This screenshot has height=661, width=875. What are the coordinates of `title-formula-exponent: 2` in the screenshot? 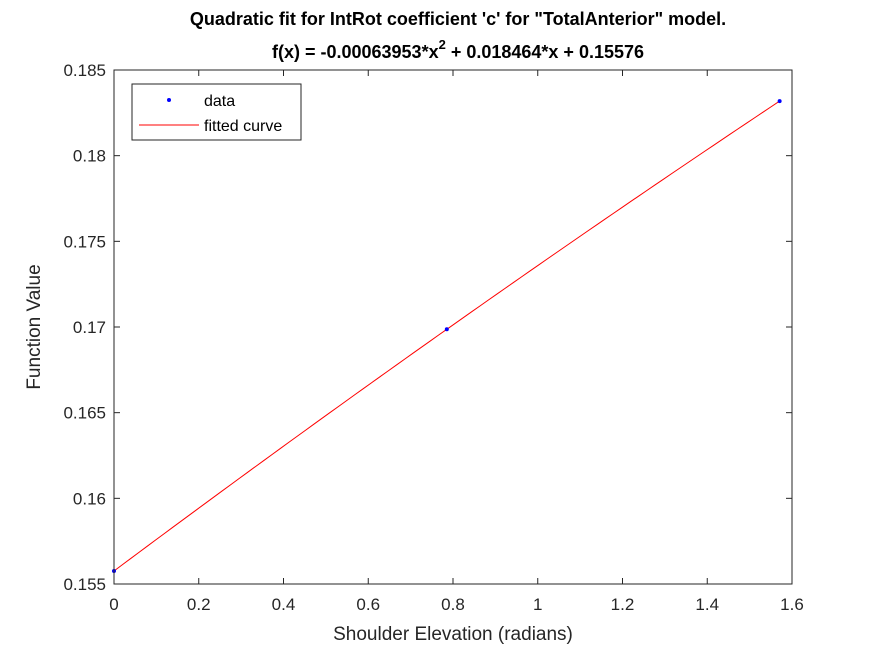 It's located at (442, 44).